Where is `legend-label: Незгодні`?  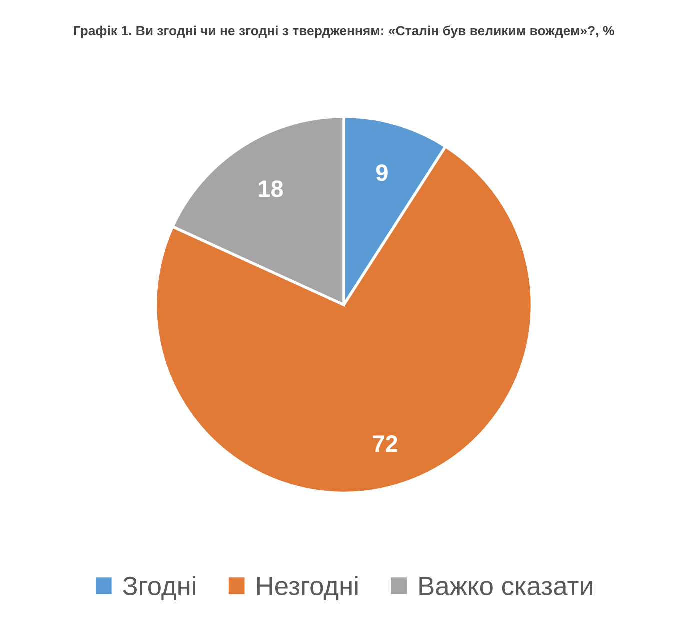 legend-label: Незгодні is located at coordinates (307, 588).